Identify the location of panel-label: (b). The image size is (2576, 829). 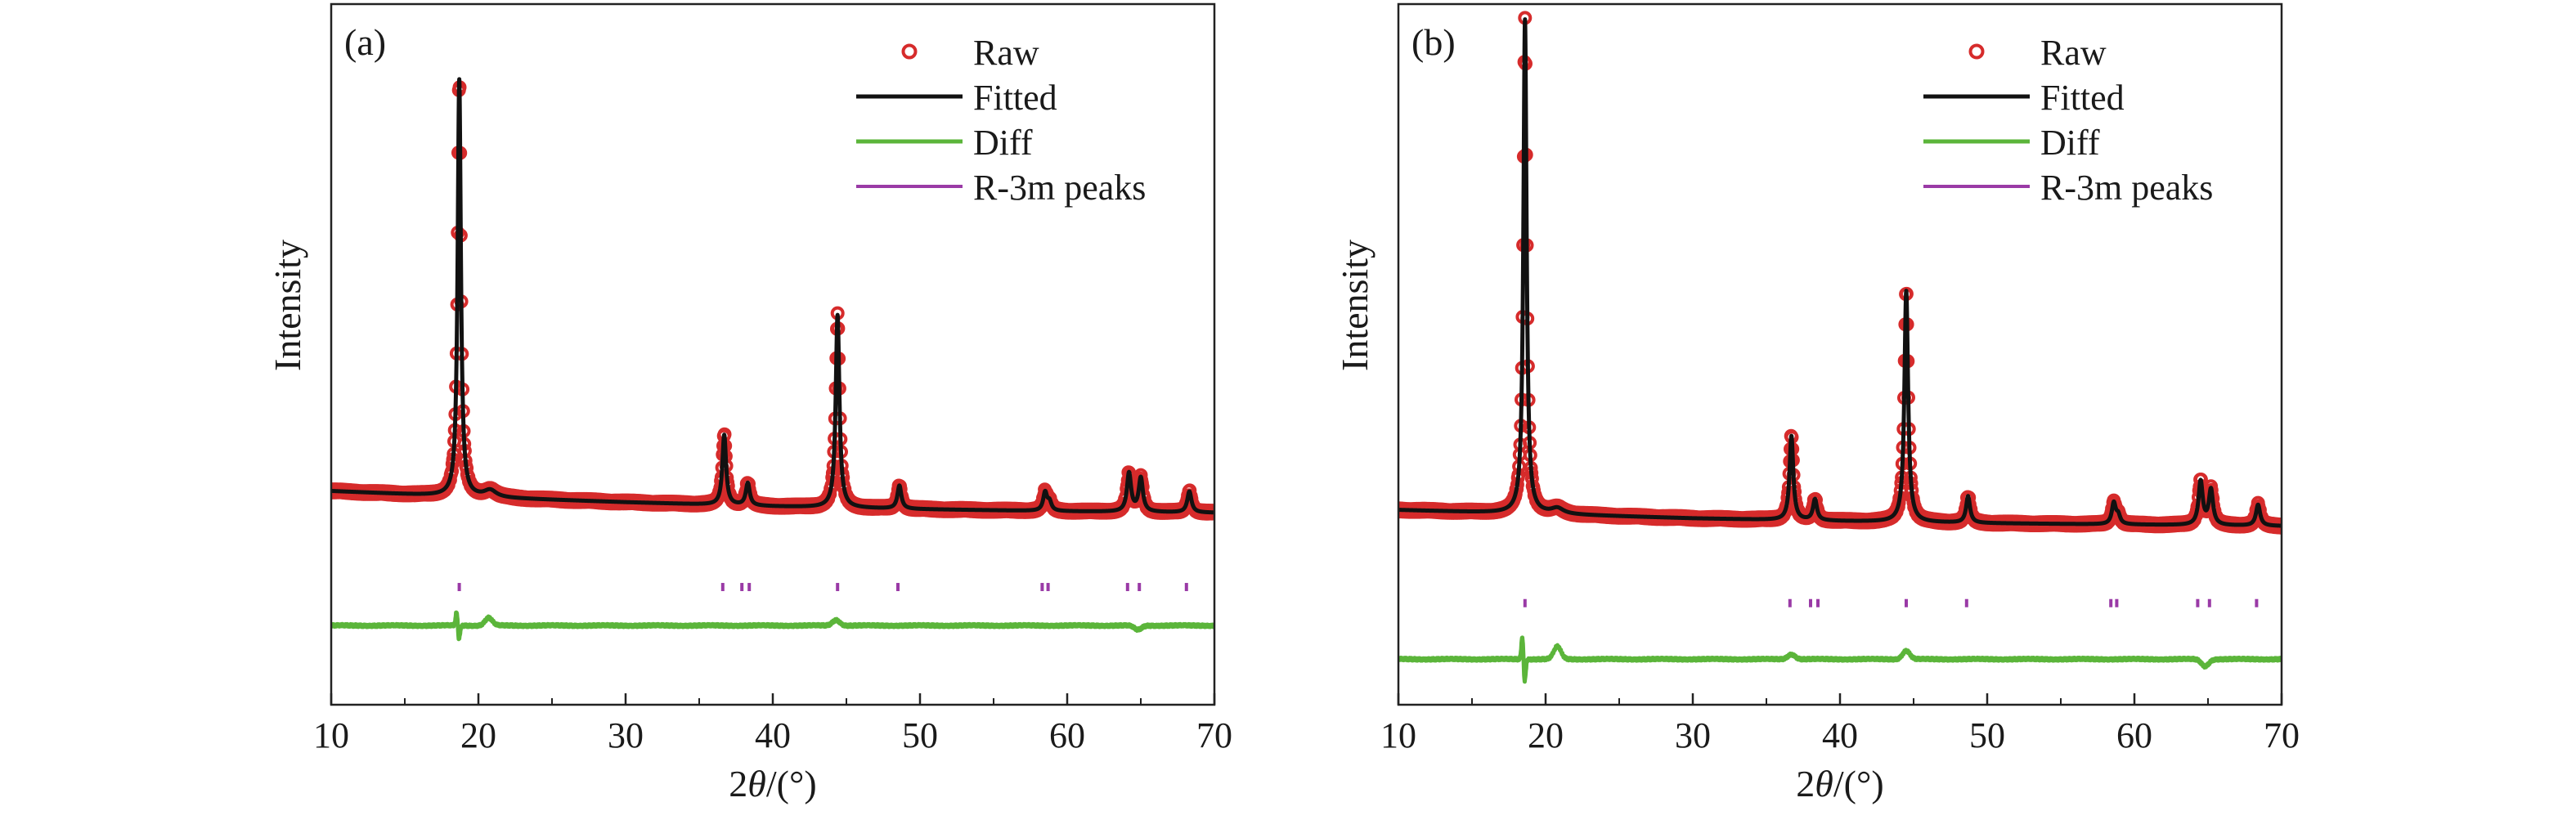
(1434, 42).